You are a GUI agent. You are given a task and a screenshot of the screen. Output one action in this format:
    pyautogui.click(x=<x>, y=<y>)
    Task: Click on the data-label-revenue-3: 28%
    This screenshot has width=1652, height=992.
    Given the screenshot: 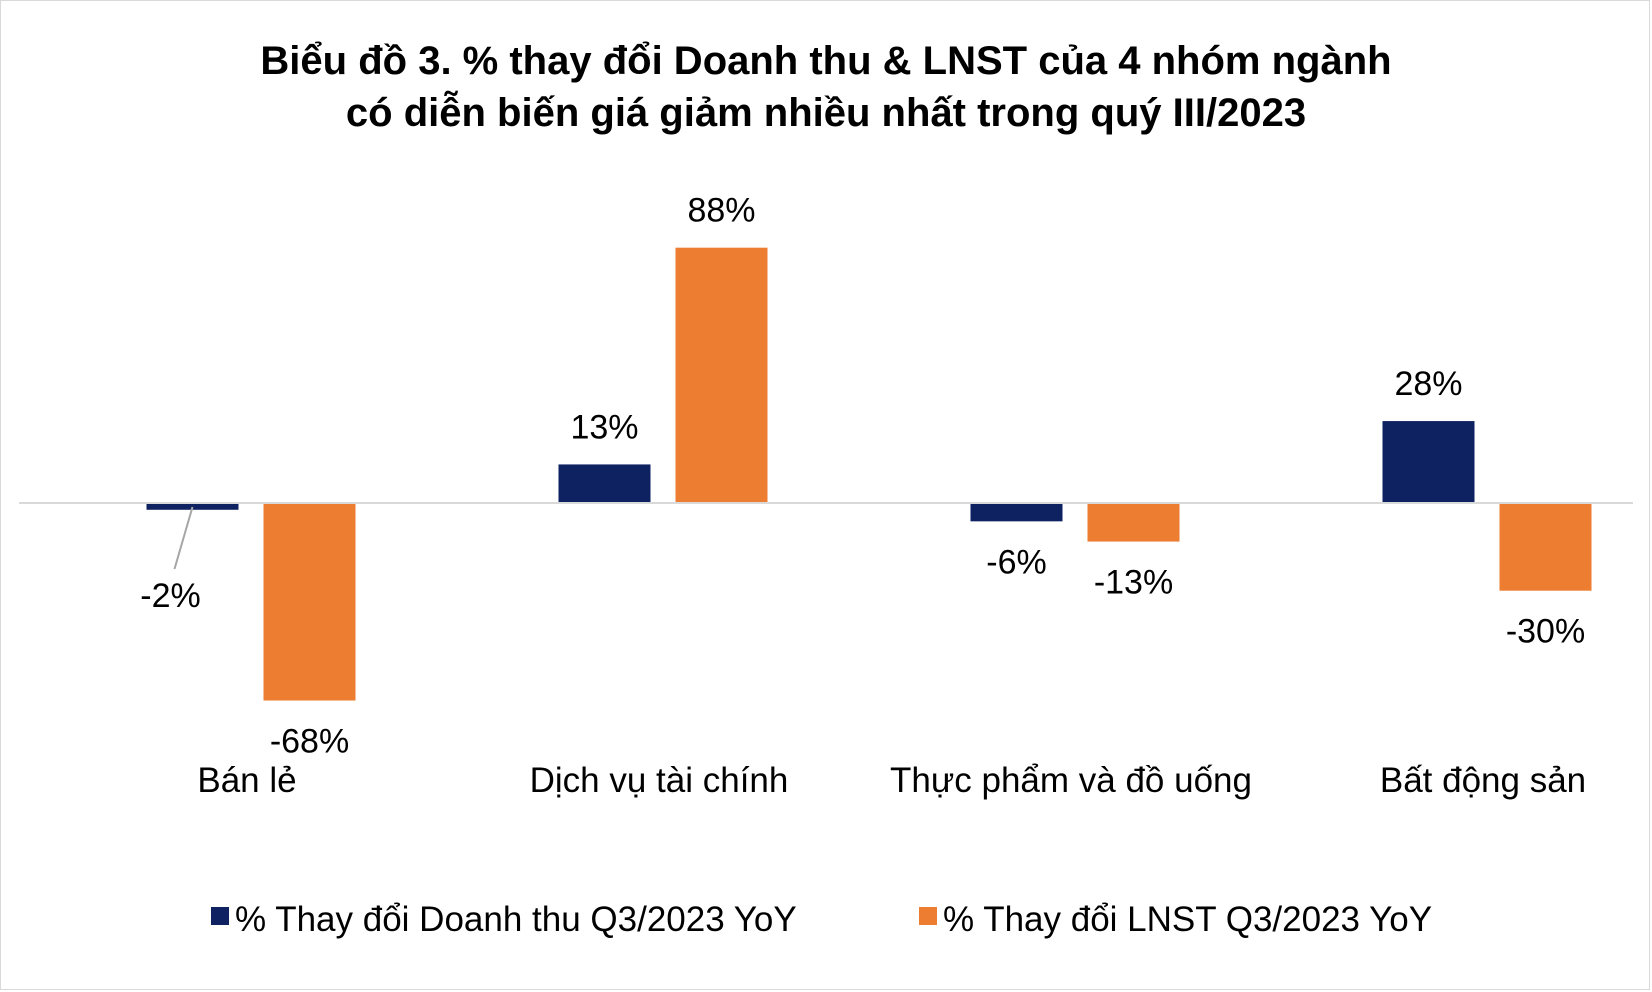 What is the action you would take?
    pyautogui.click(x=1428, y=384)
    